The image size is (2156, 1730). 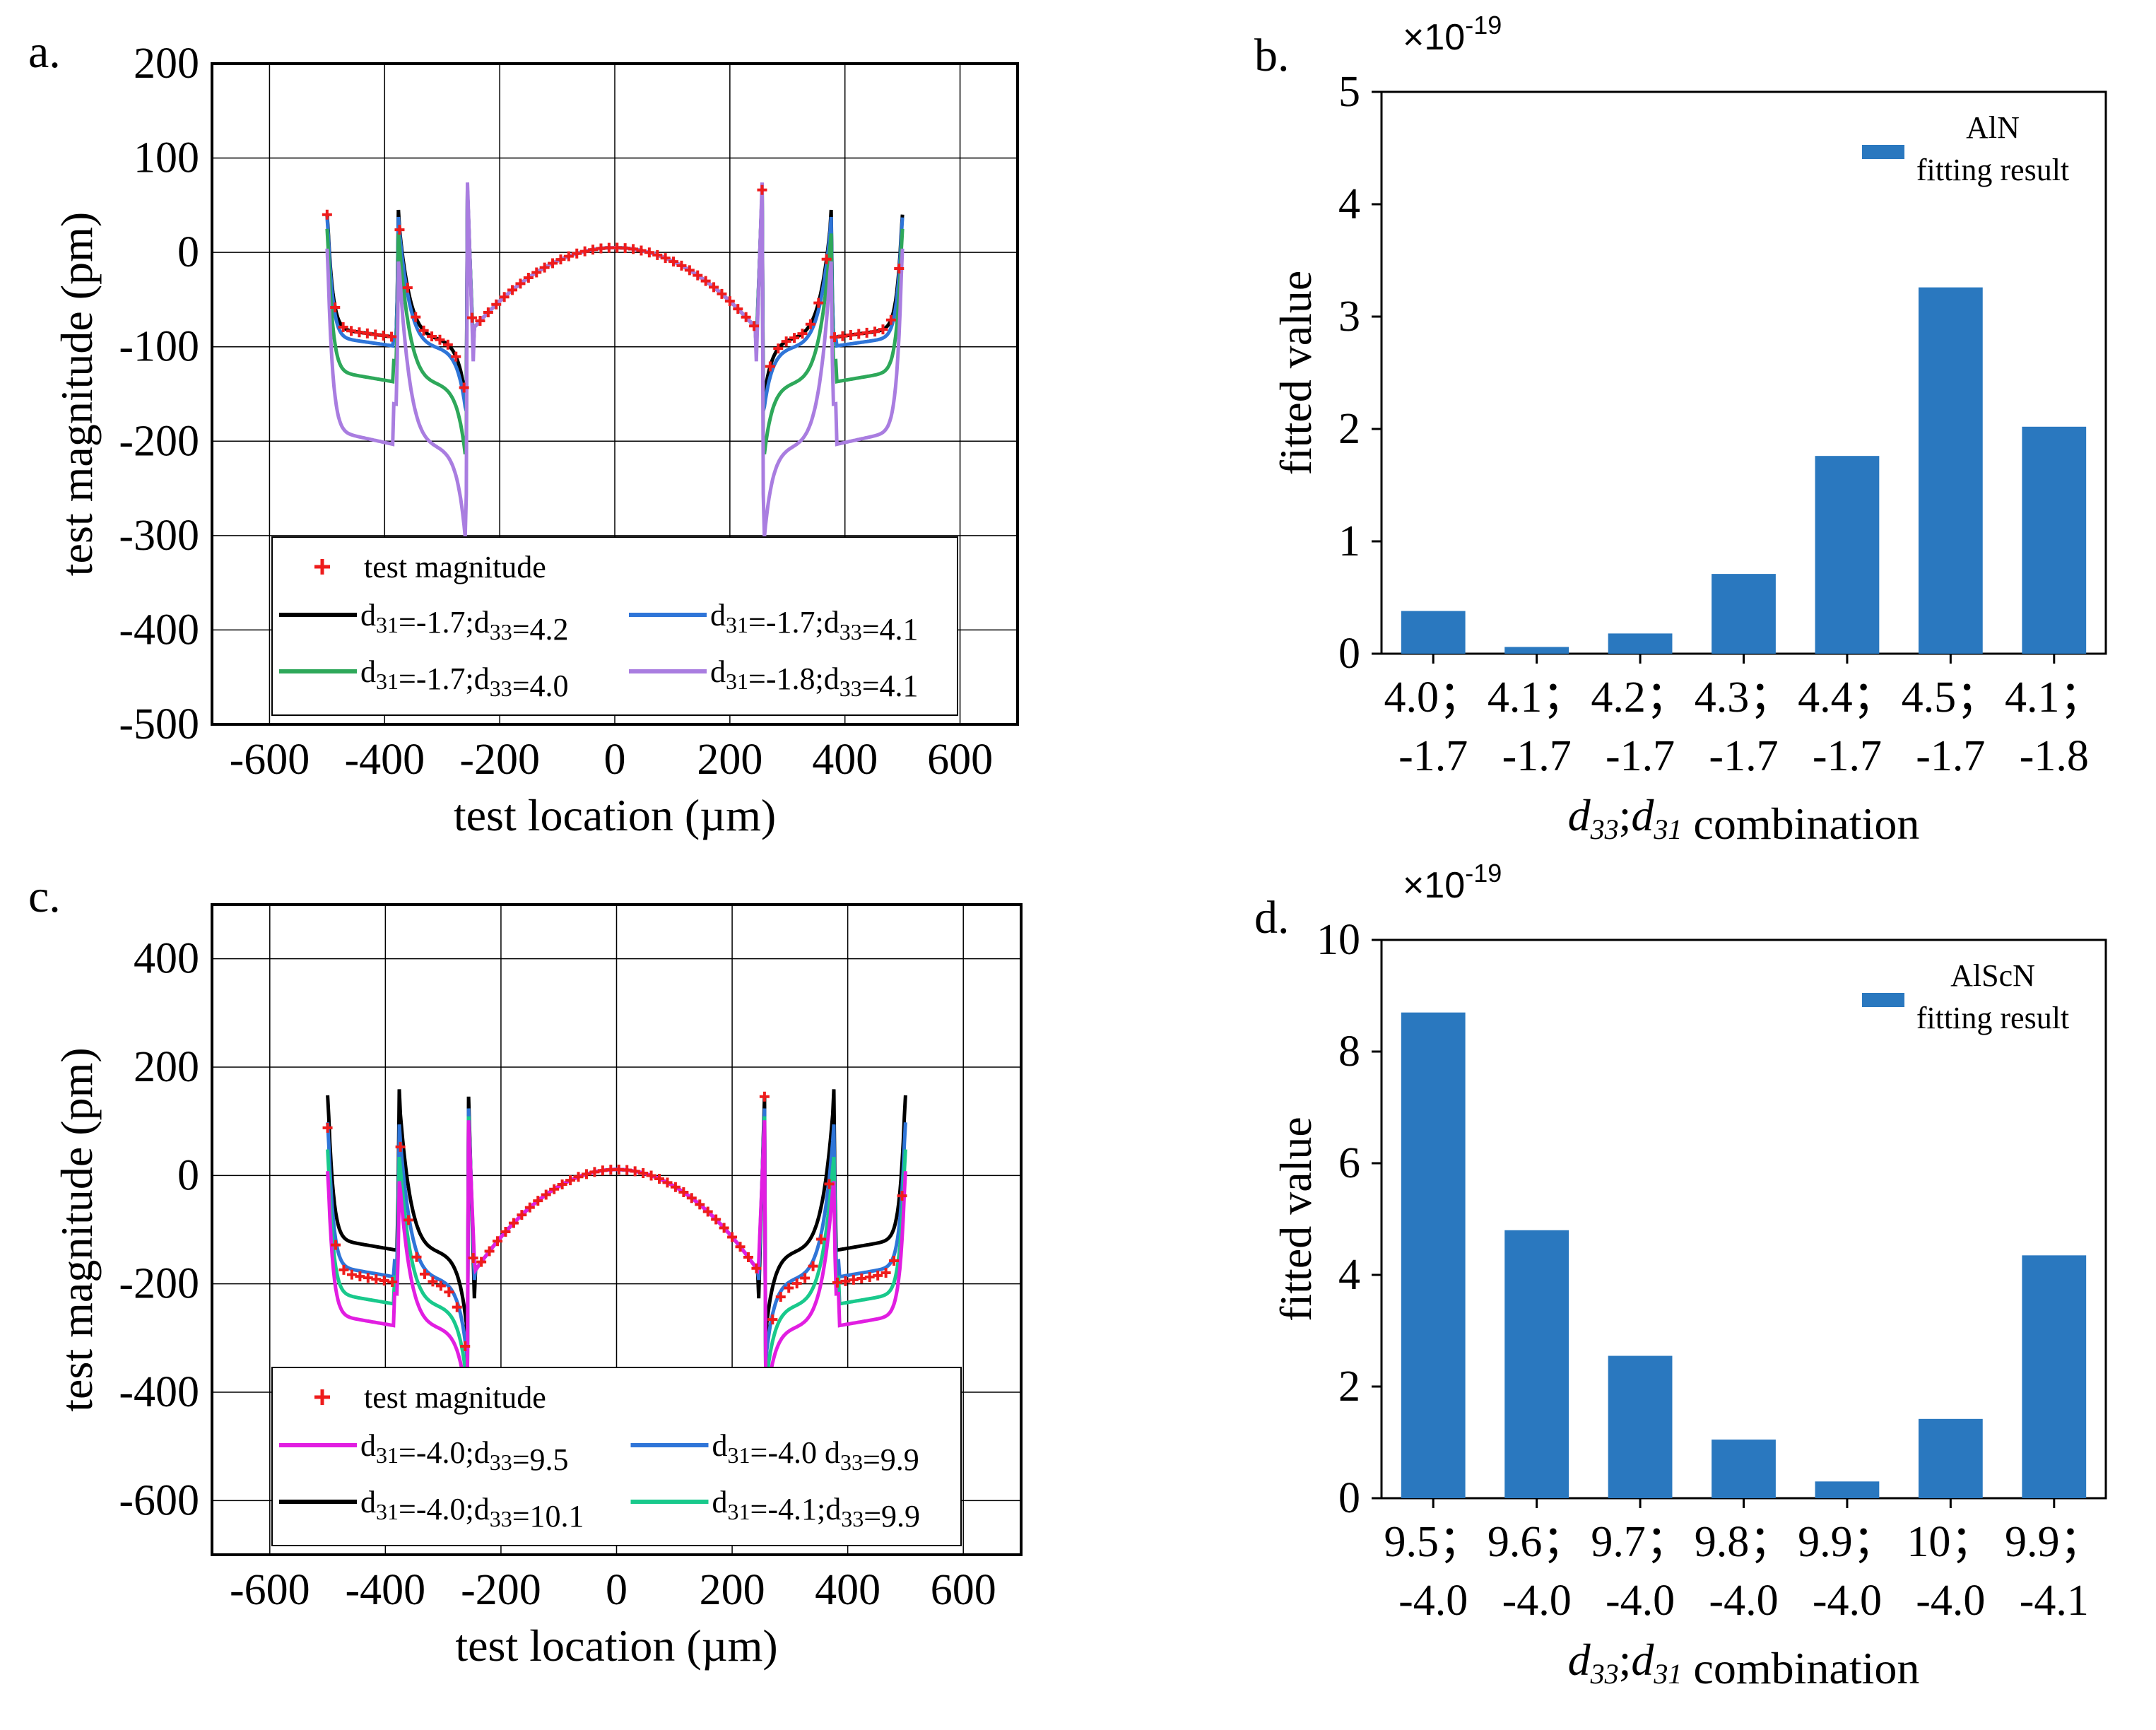 I want to click on y-tick-label: -200, so click(x=159, y=441).